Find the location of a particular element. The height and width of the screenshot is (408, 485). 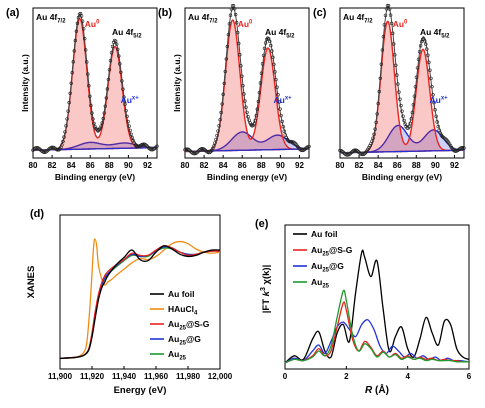

x-tick-label: 82 is located at coordinates (204, 165).